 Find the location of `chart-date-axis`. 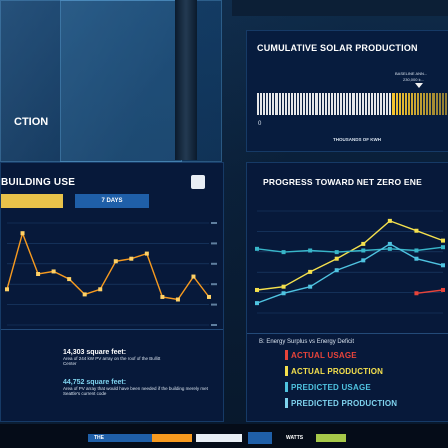

chart-date-axis is located at coordinates (112, 333).